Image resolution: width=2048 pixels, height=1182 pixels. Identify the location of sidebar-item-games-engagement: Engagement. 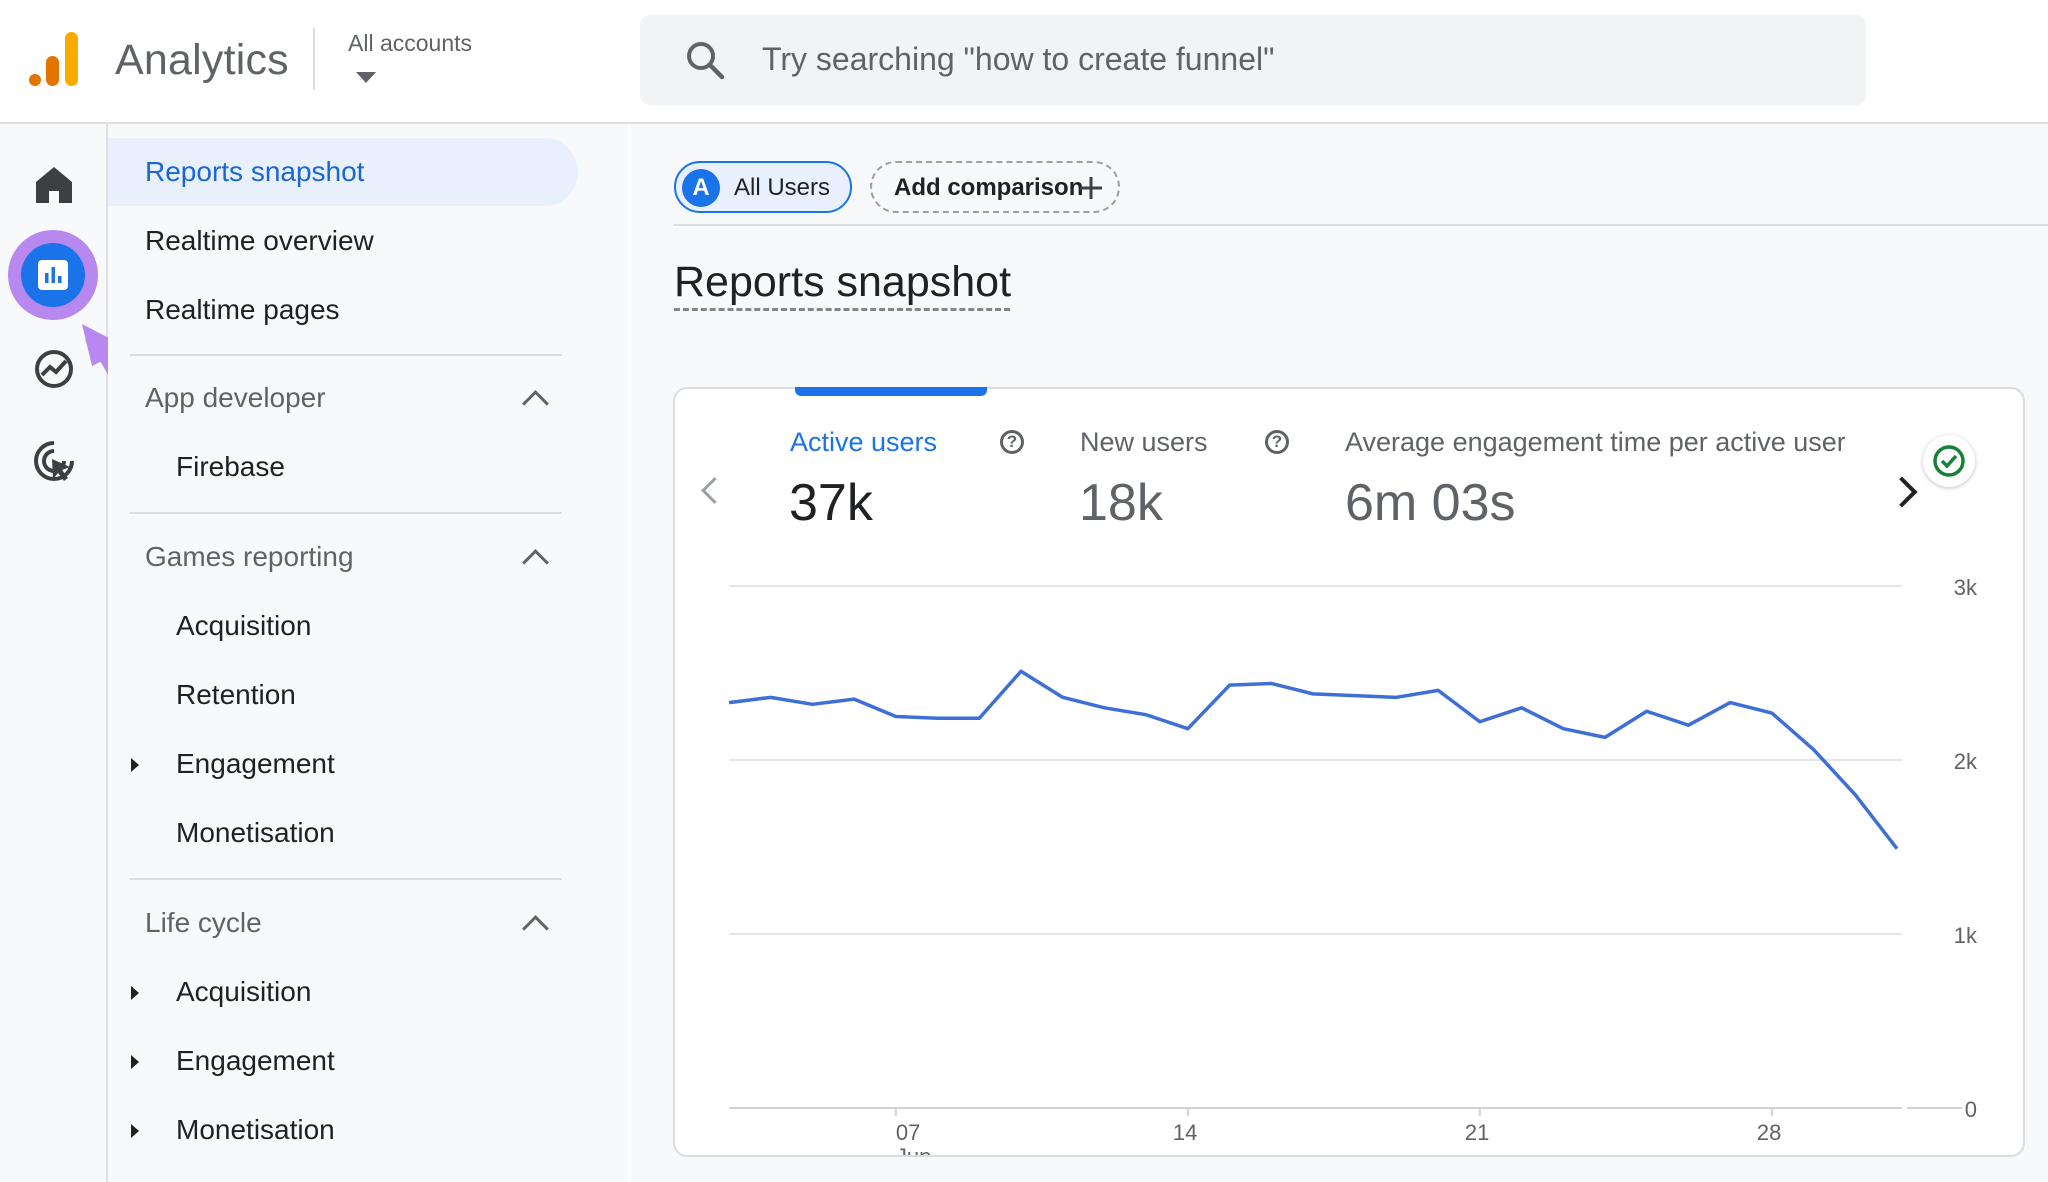
(255, 763).